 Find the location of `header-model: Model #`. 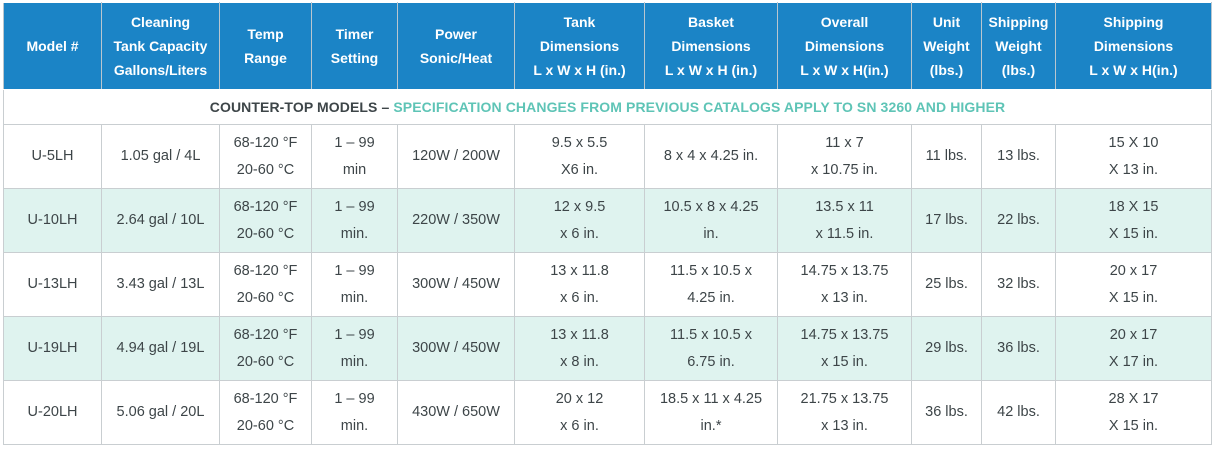

header-model: Model # is located at coordinates (52, 46).